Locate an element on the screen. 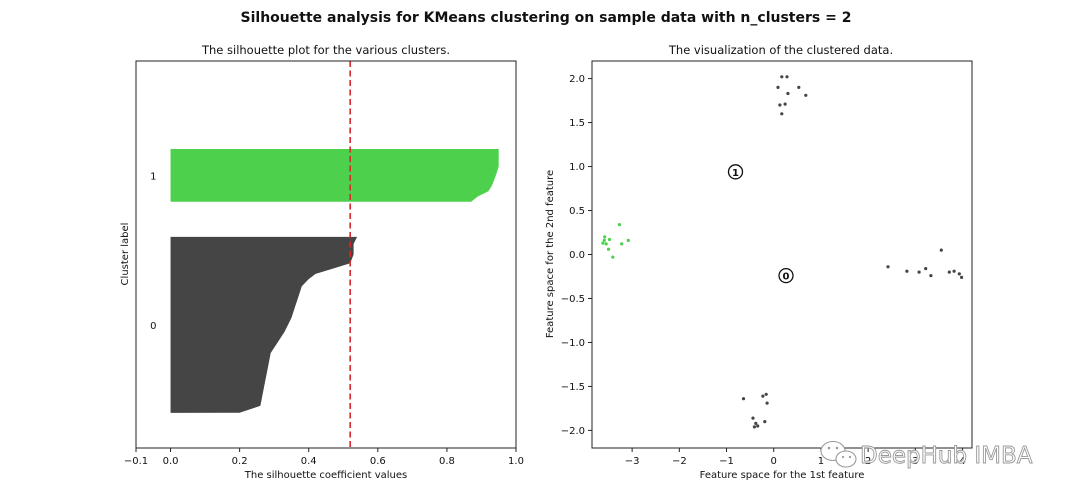  y-tick-label: 1.5 is located at coordinates (577, 123).